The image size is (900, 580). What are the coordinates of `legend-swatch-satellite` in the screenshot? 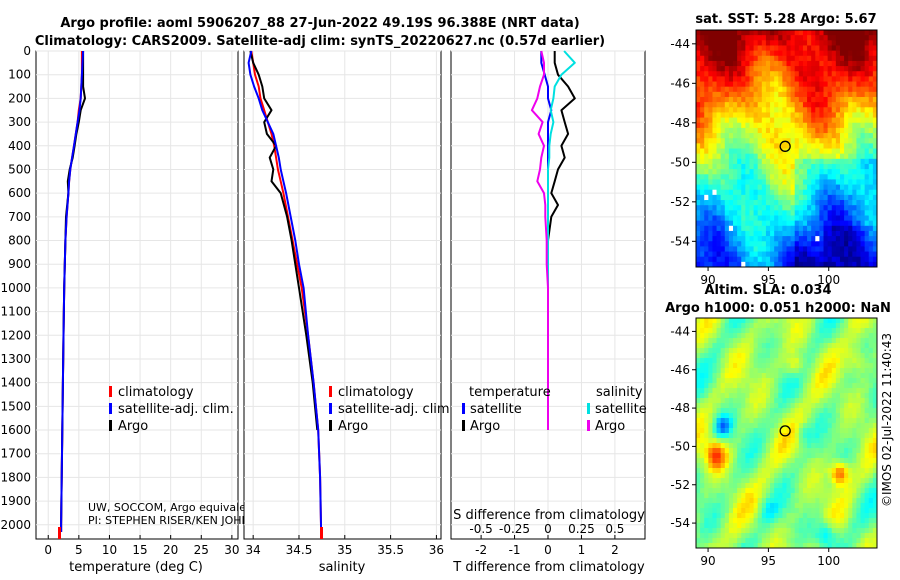 It's located at (330, 408).